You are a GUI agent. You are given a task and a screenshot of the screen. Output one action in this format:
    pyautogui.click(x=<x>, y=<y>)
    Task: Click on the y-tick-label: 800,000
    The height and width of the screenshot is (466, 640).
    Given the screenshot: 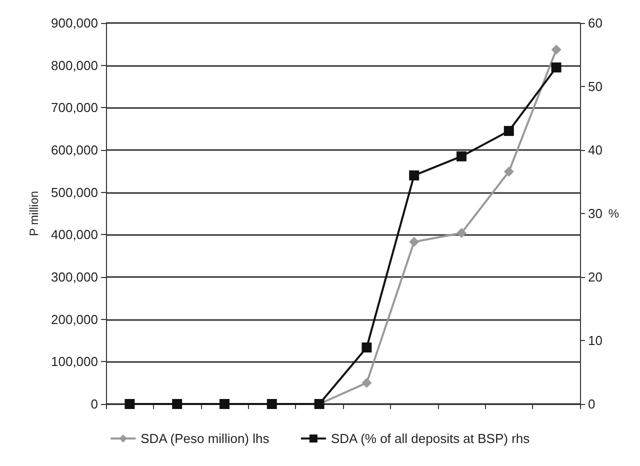 What is the action you would take?
    pyautogui.click(x=74, y=65)
    